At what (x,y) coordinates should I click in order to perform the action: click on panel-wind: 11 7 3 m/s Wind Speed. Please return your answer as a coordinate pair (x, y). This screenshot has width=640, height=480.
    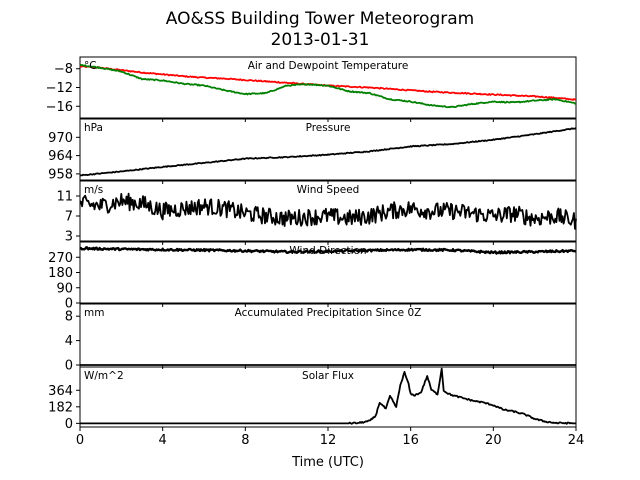
    Looking at the image, I should click on (316, 212).